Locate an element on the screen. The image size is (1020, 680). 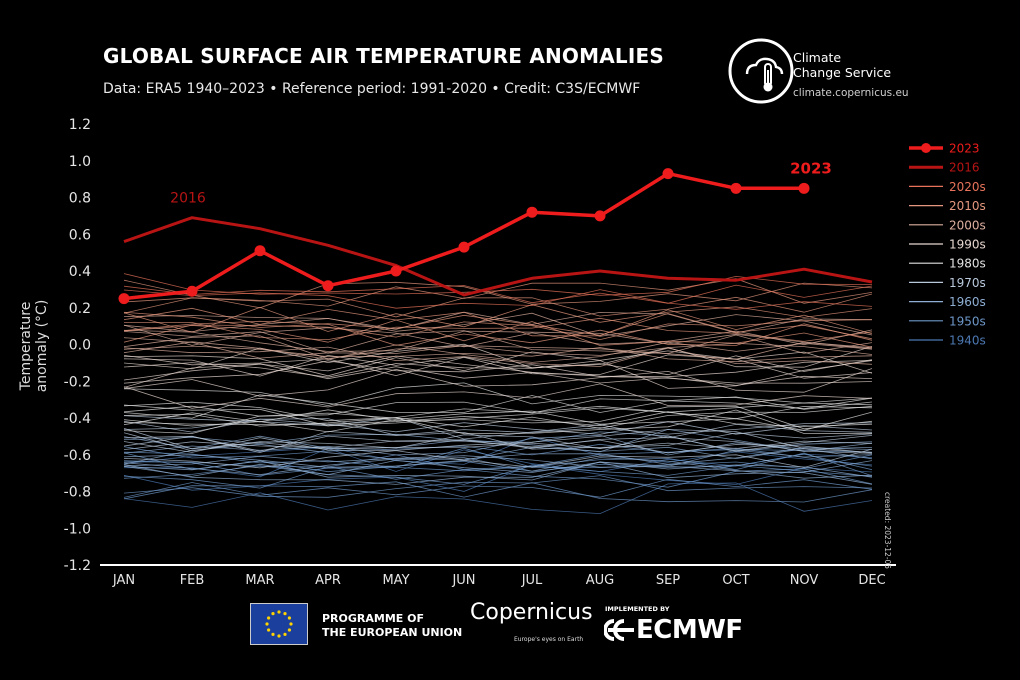
eu-flag-icon is located at coordinates (279, 624).